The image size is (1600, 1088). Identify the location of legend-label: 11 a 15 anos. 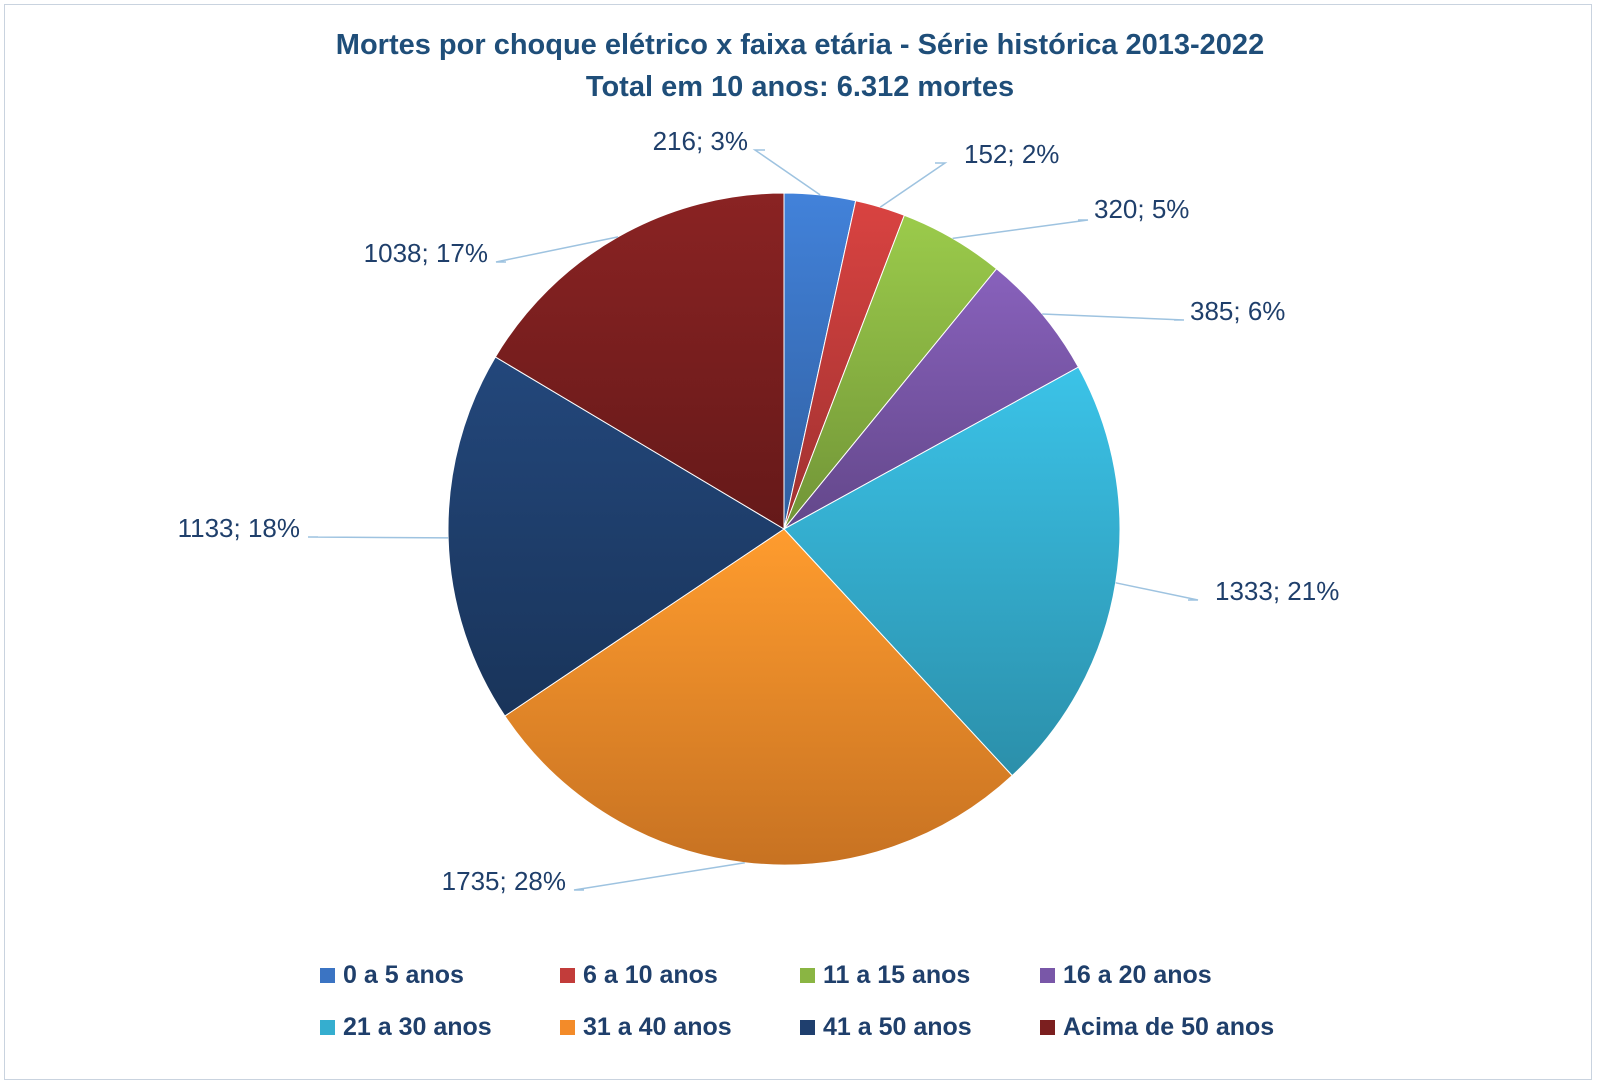
(897, 975).